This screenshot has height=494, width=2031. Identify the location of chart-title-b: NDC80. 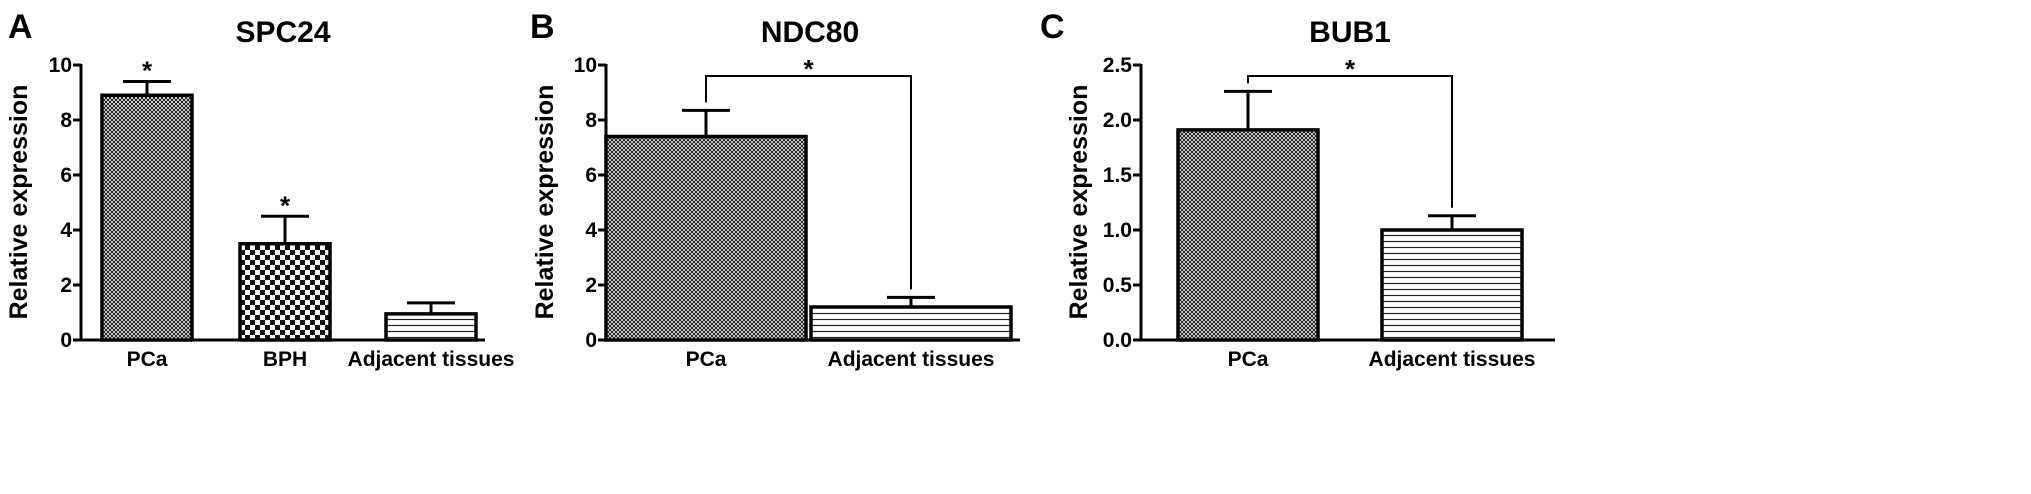
(810, 32).